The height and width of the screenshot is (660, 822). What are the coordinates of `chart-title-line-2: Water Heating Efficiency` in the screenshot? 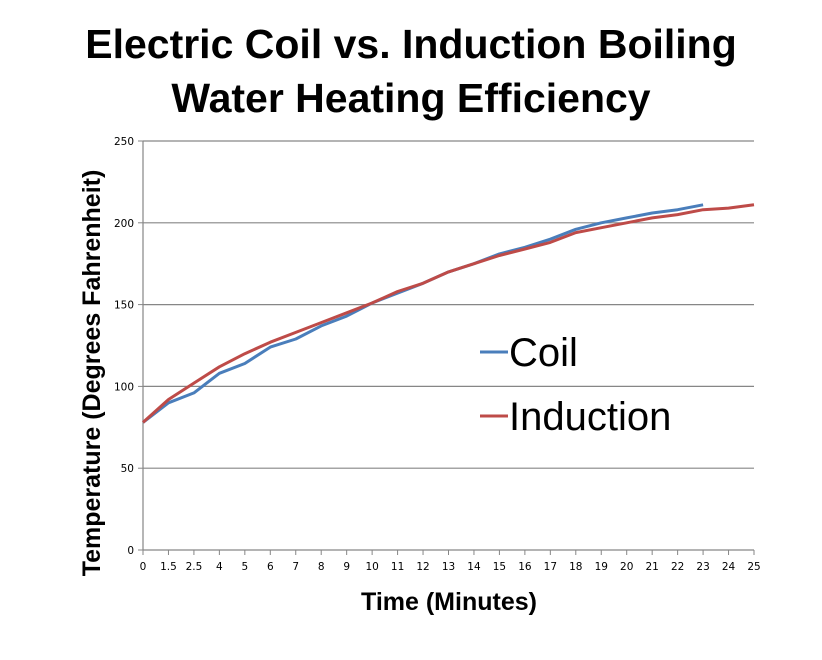 It's located at (410, 98).